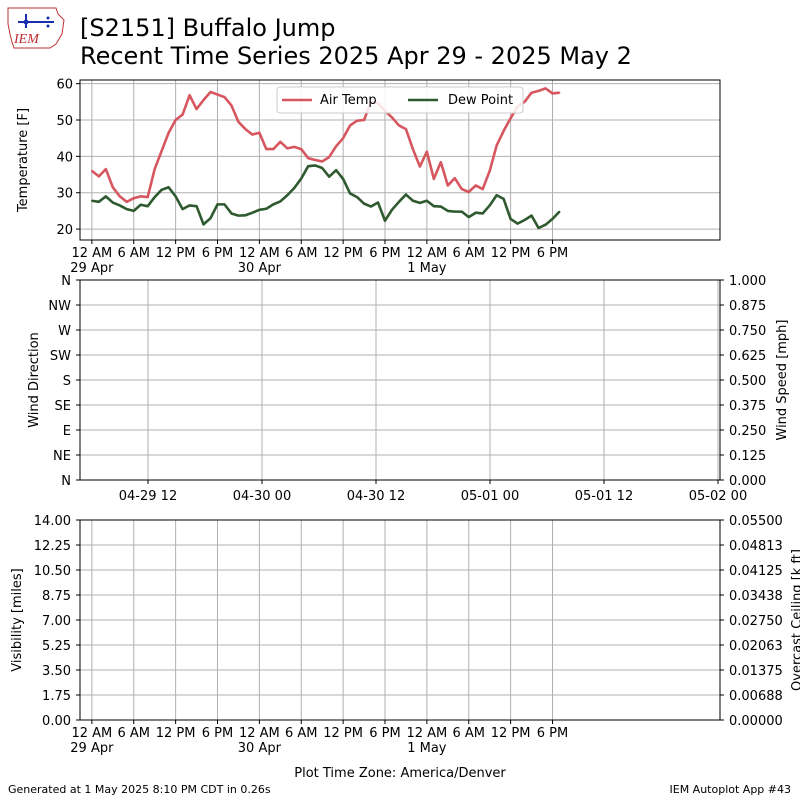 Image resolution: width=800 pixels, height=800 pixels. I want to click on vis-xtick-date: 30 Apr, so click(260, 748).